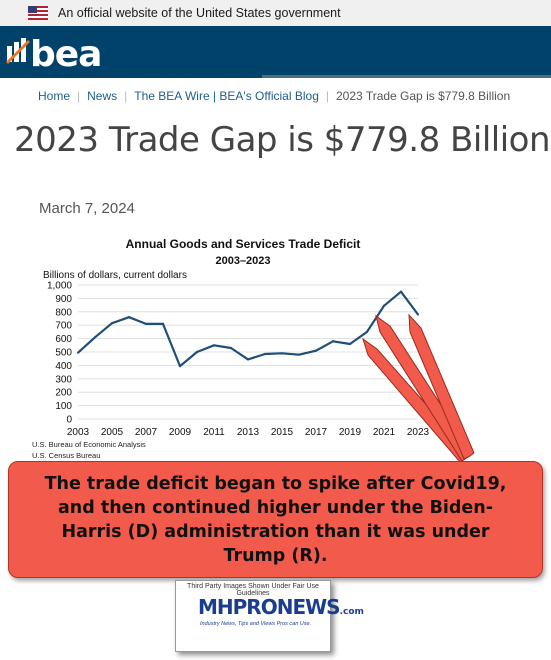  I want to click on data-point-2010, so click(197, 352).